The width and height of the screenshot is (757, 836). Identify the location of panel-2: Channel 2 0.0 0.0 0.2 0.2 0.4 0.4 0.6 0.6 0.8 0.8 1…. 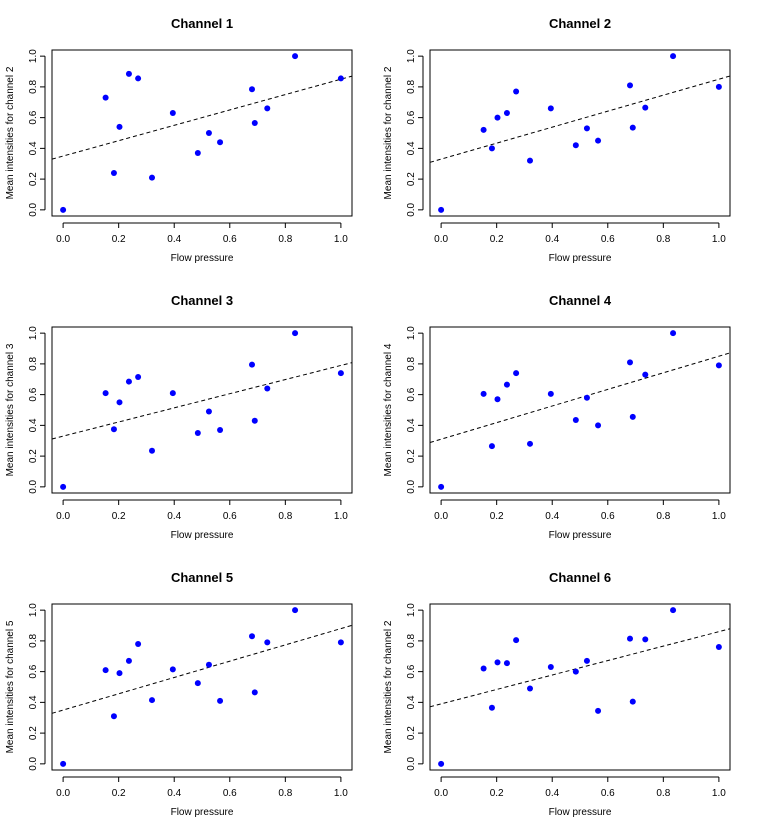
(557, 140).